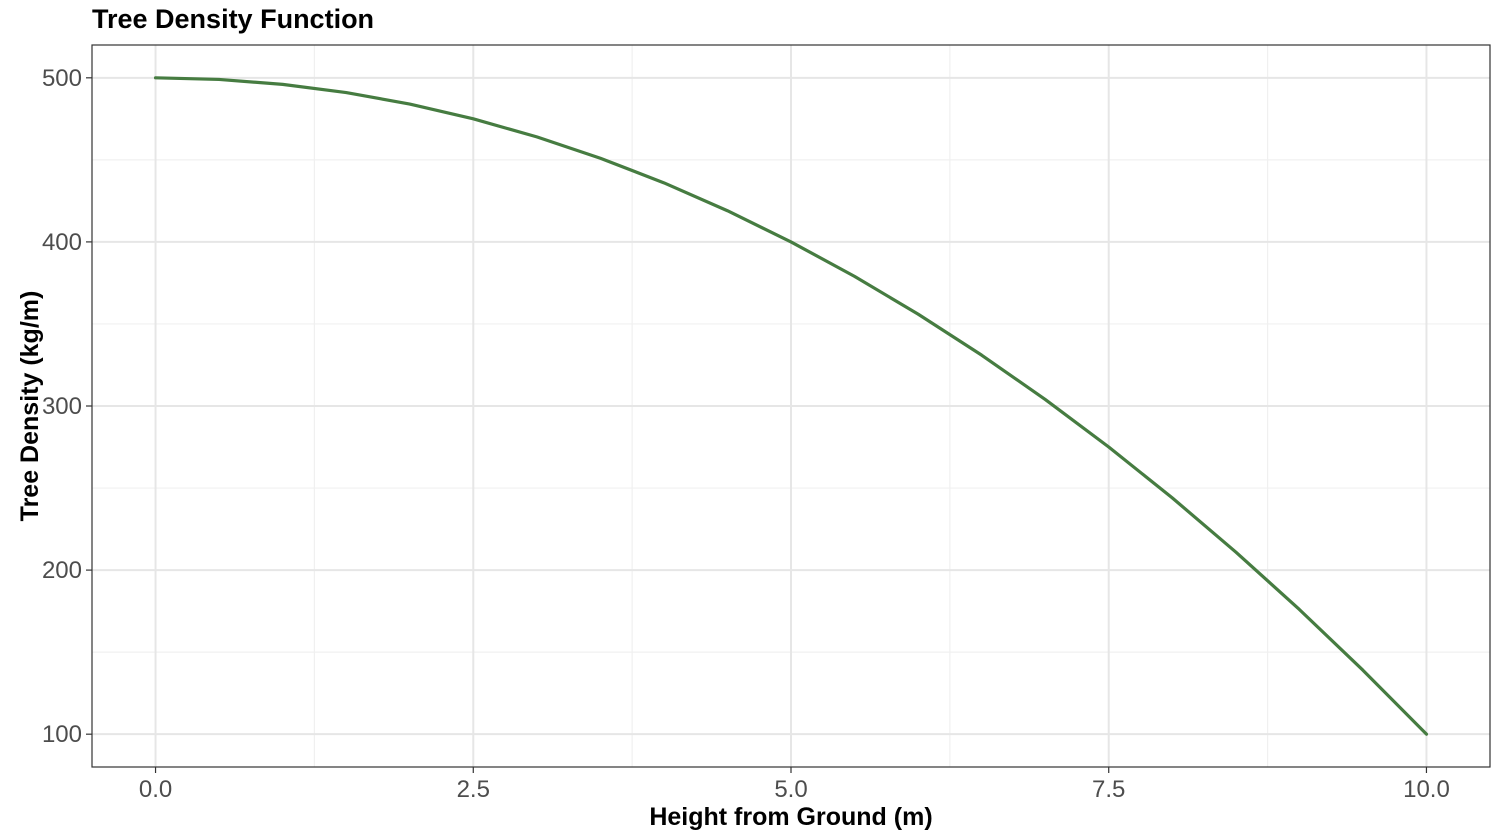 Image resolution: width=1500 pixels, height=840 pixels. Describe the element at coordinates (62, 242) in the screenshot. I see `y-tick-label: 400` at that location.